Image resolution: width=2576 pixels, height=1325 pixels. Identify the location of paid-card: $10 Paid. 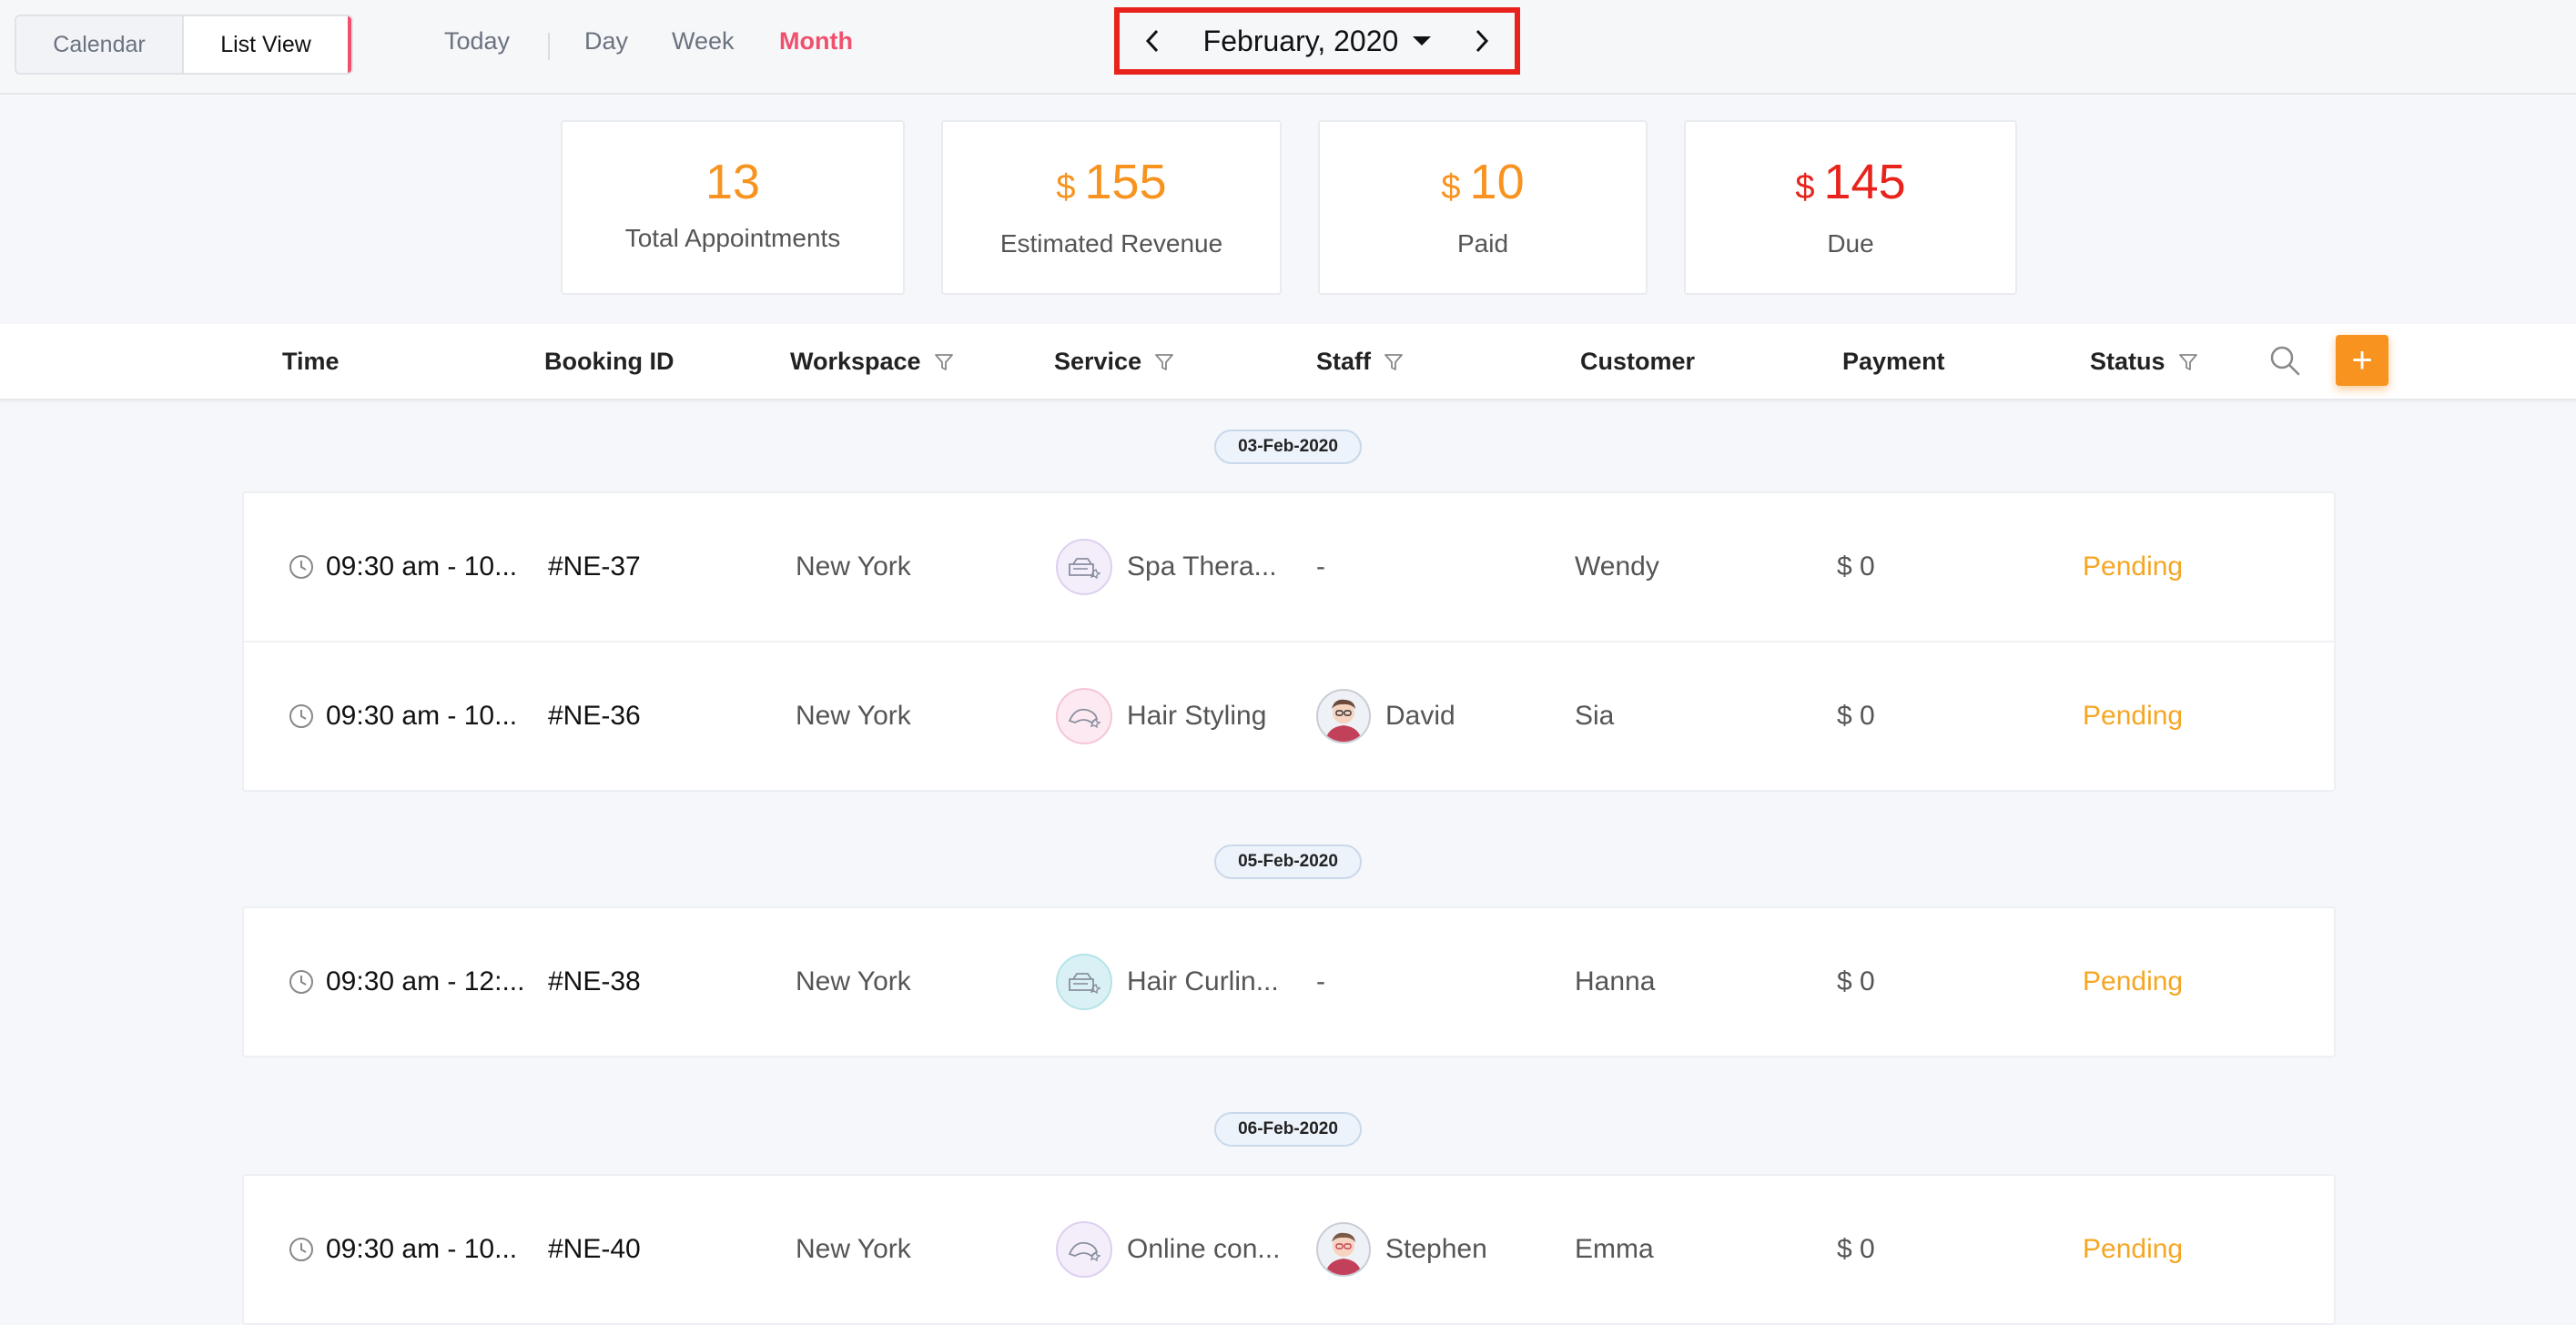
(1483, 208).